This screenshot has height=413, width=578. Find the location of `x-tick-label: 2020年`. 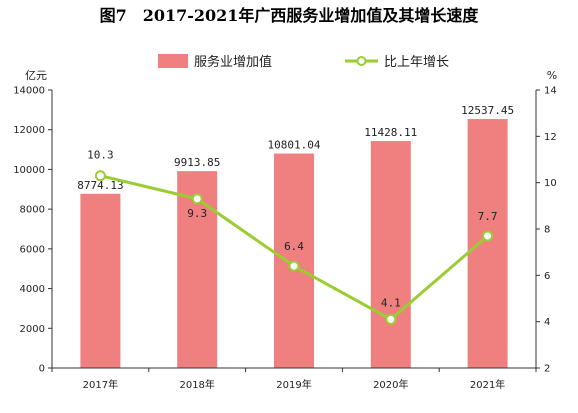

x-tick-label: 2020年 is located at coordinates (390, 384).